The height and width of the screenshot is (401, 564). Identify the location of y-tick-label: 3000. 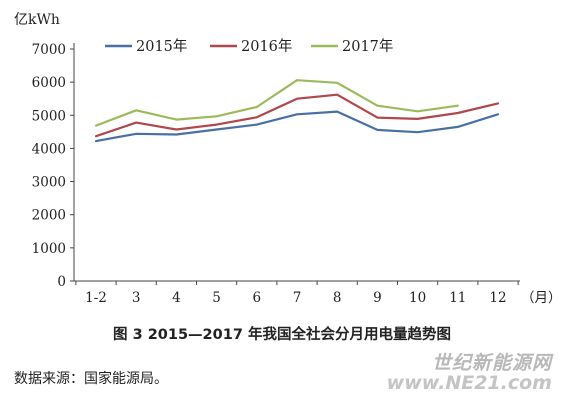
(49, 183).